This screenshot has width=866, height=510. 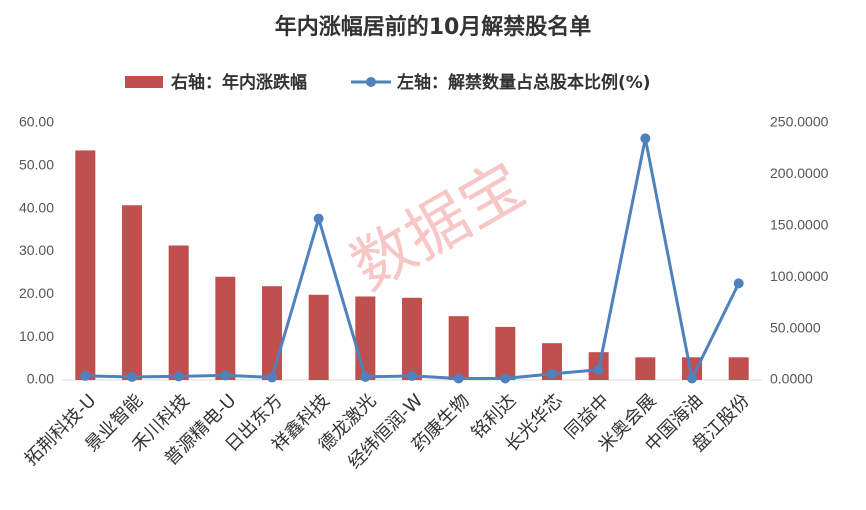 What do you see at coordinates (36, 207) in the screenshot?
I see `y-tick-label: 40.00` at bounding box center [36, 207].